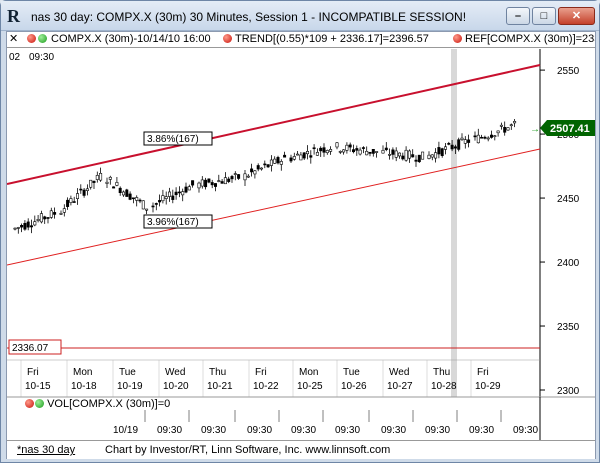 Image resolution: width=600 pixels, height=463 pixels. I want to click on svg-text: 2336.07, so click(30, 348).